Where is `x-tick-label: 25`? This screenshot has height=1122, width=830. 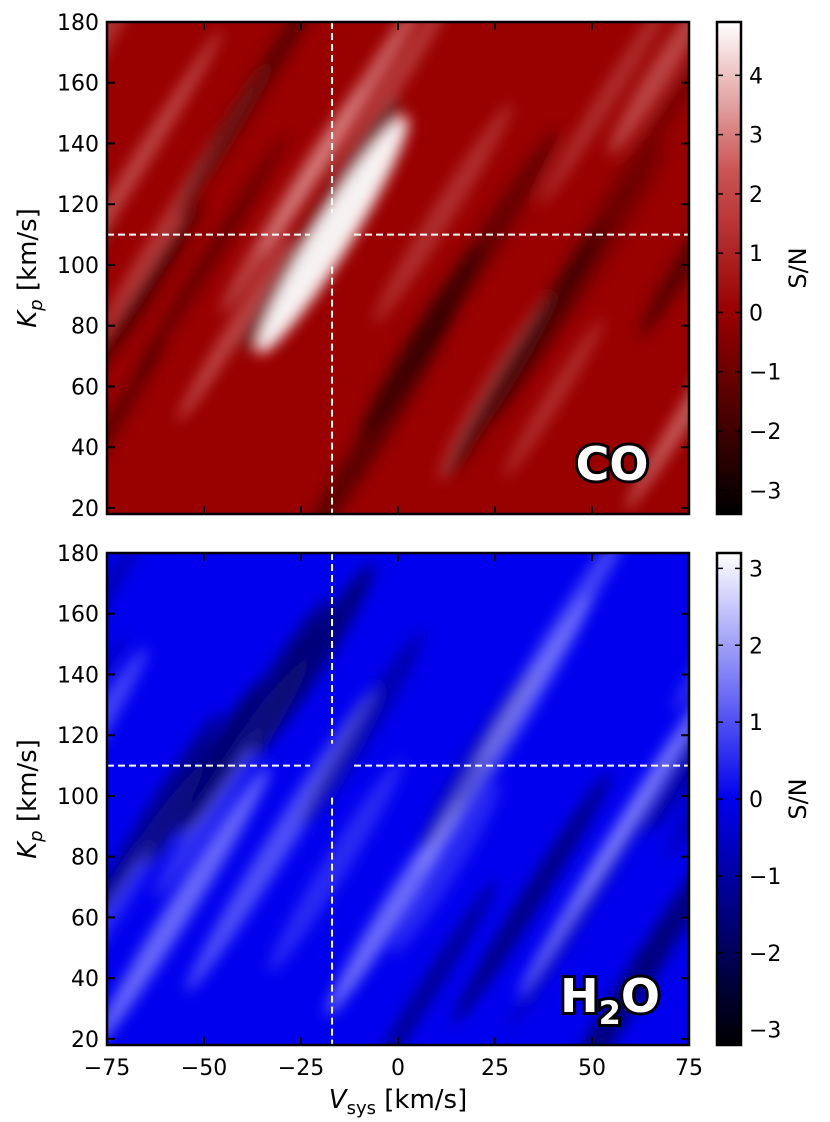 x-tick-label: 25 is located at coordinates (495, 1068).